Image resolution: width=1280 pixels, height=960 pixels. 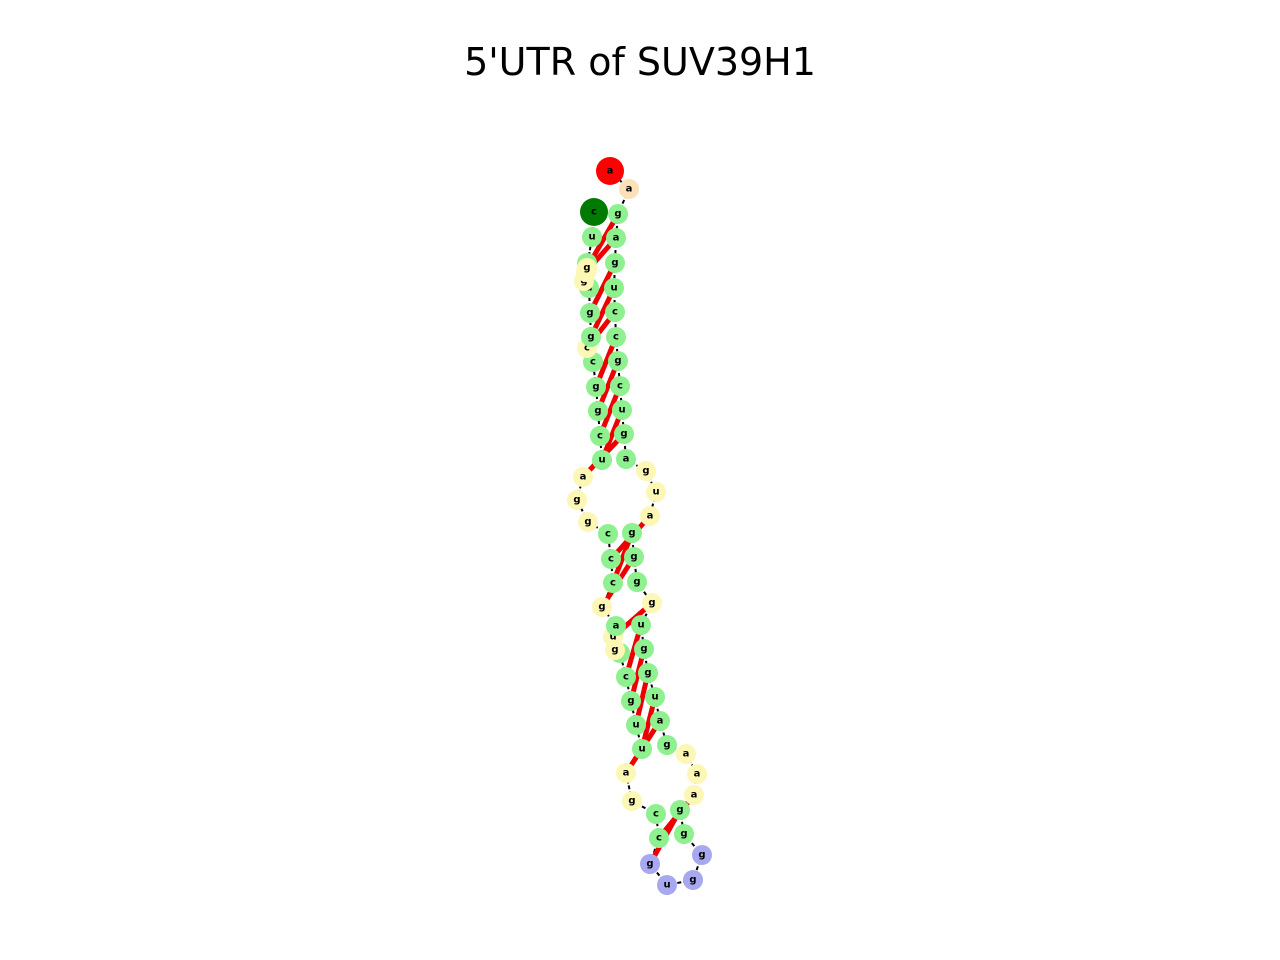 I want to click on nucleotide-2: a, so click(x=629, y=189).